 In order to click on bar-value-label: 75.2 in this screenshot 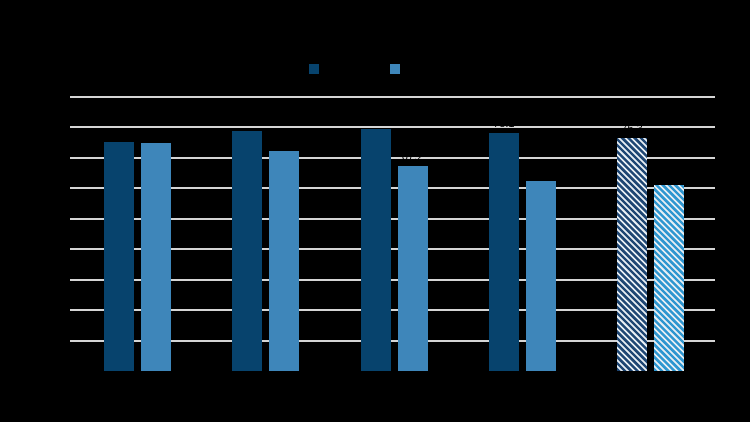, I will do `click(119, 132)`.